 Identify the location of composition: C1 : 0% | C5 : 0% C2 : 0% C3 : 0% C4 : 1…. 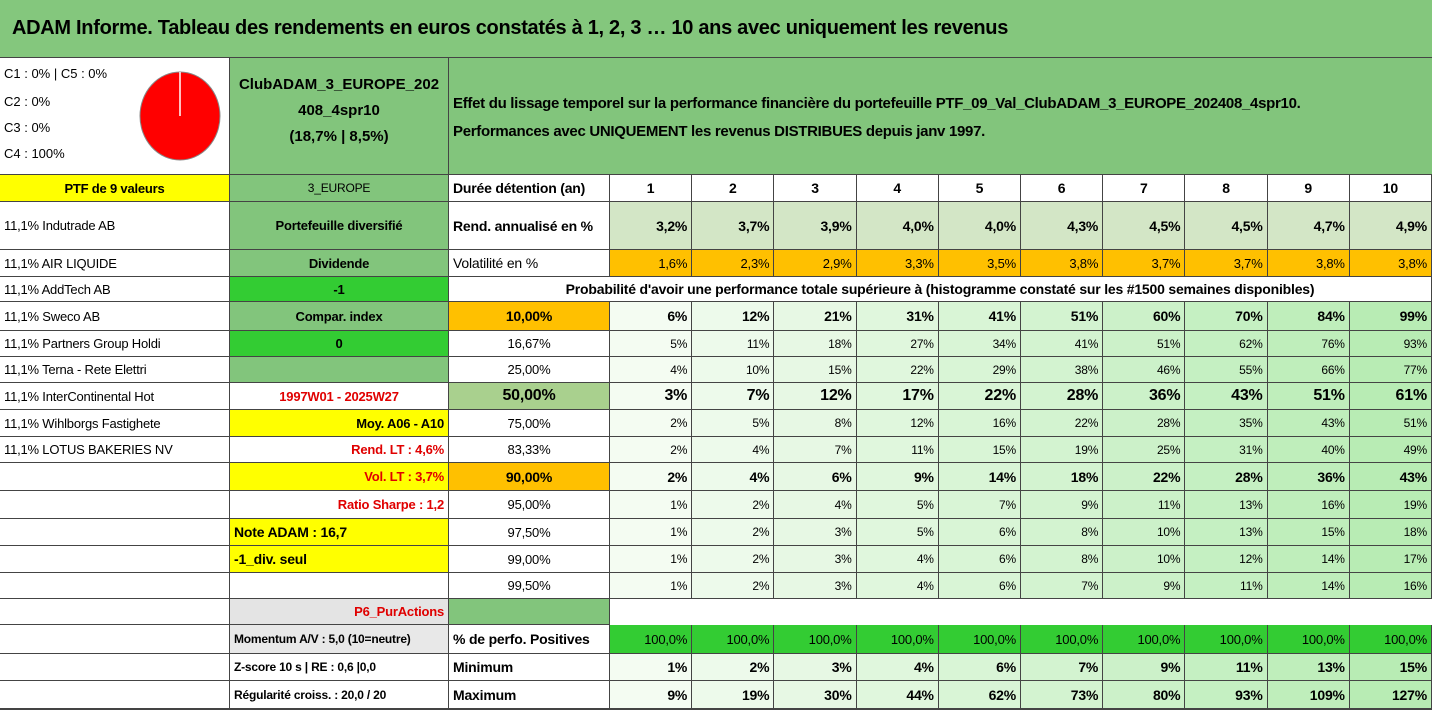
(115, 116).